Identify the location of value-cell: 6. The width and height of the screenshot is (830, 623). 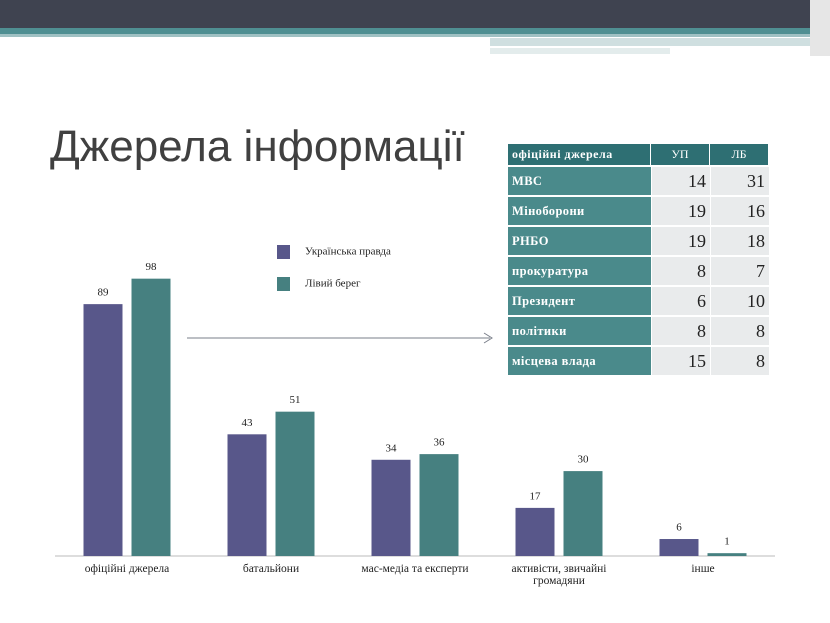
(680, 301).